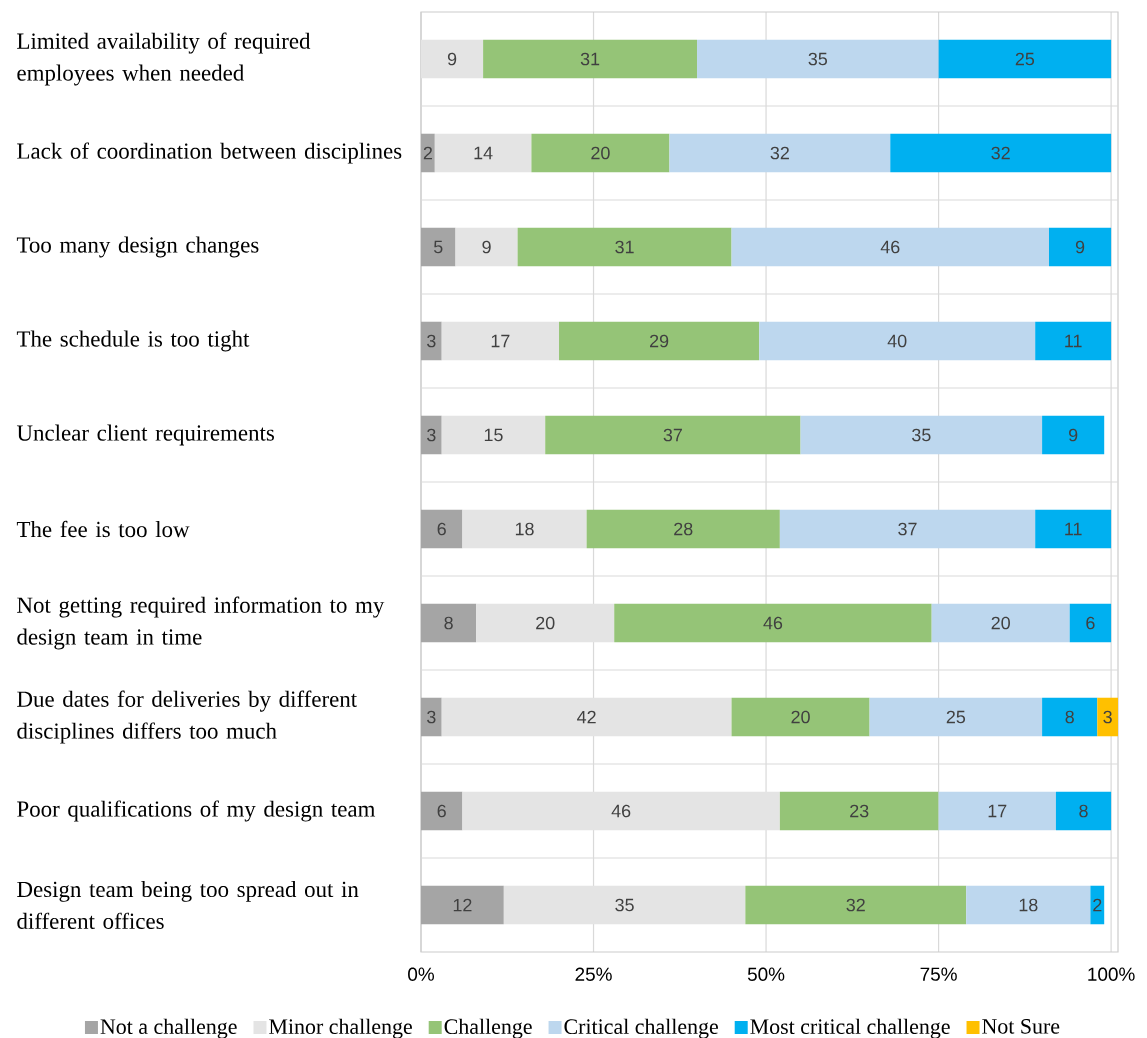 The image size is (1147, 1038). What do you see at coordinates (586, 717) in the screenshot?
I see `data-label: 42` at bounding box center [586, 717].